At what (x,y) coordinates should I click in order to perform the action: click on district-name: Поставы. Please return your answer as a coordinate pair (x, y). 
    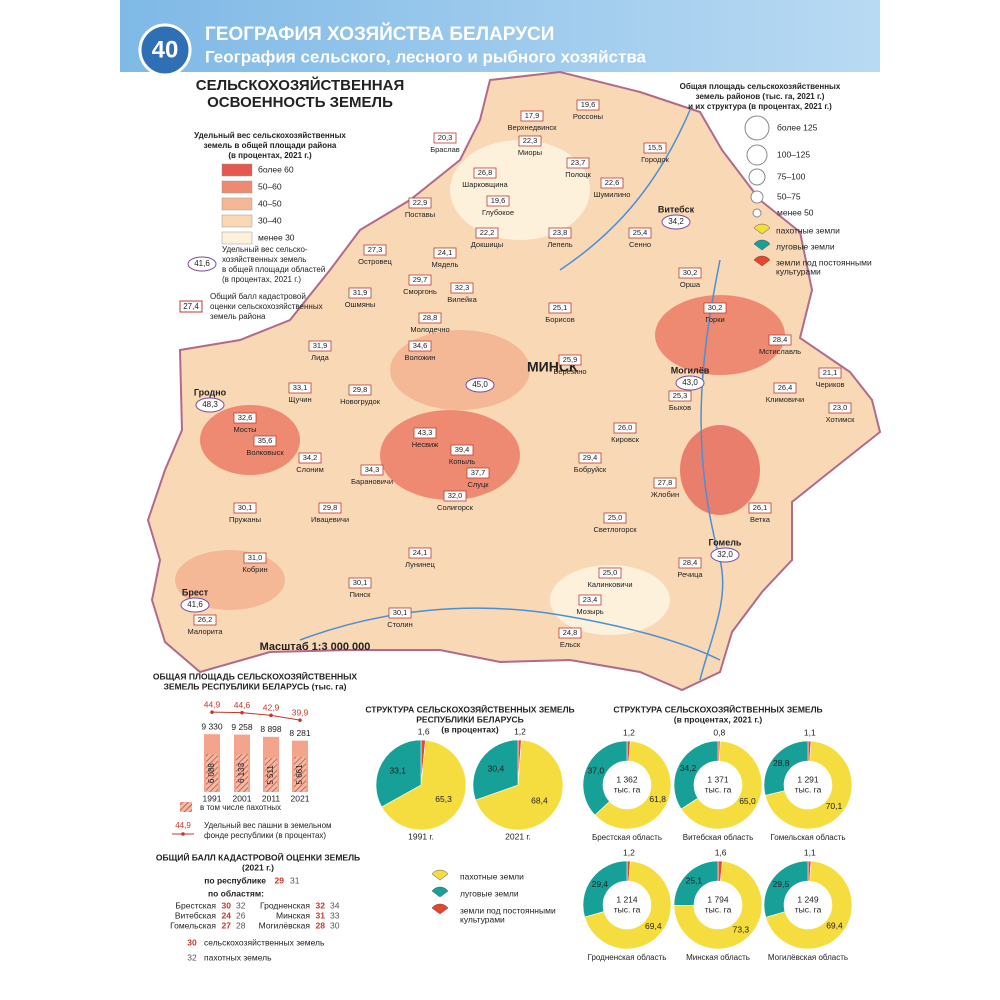
    Looking at the image, I should click on (420, 214).